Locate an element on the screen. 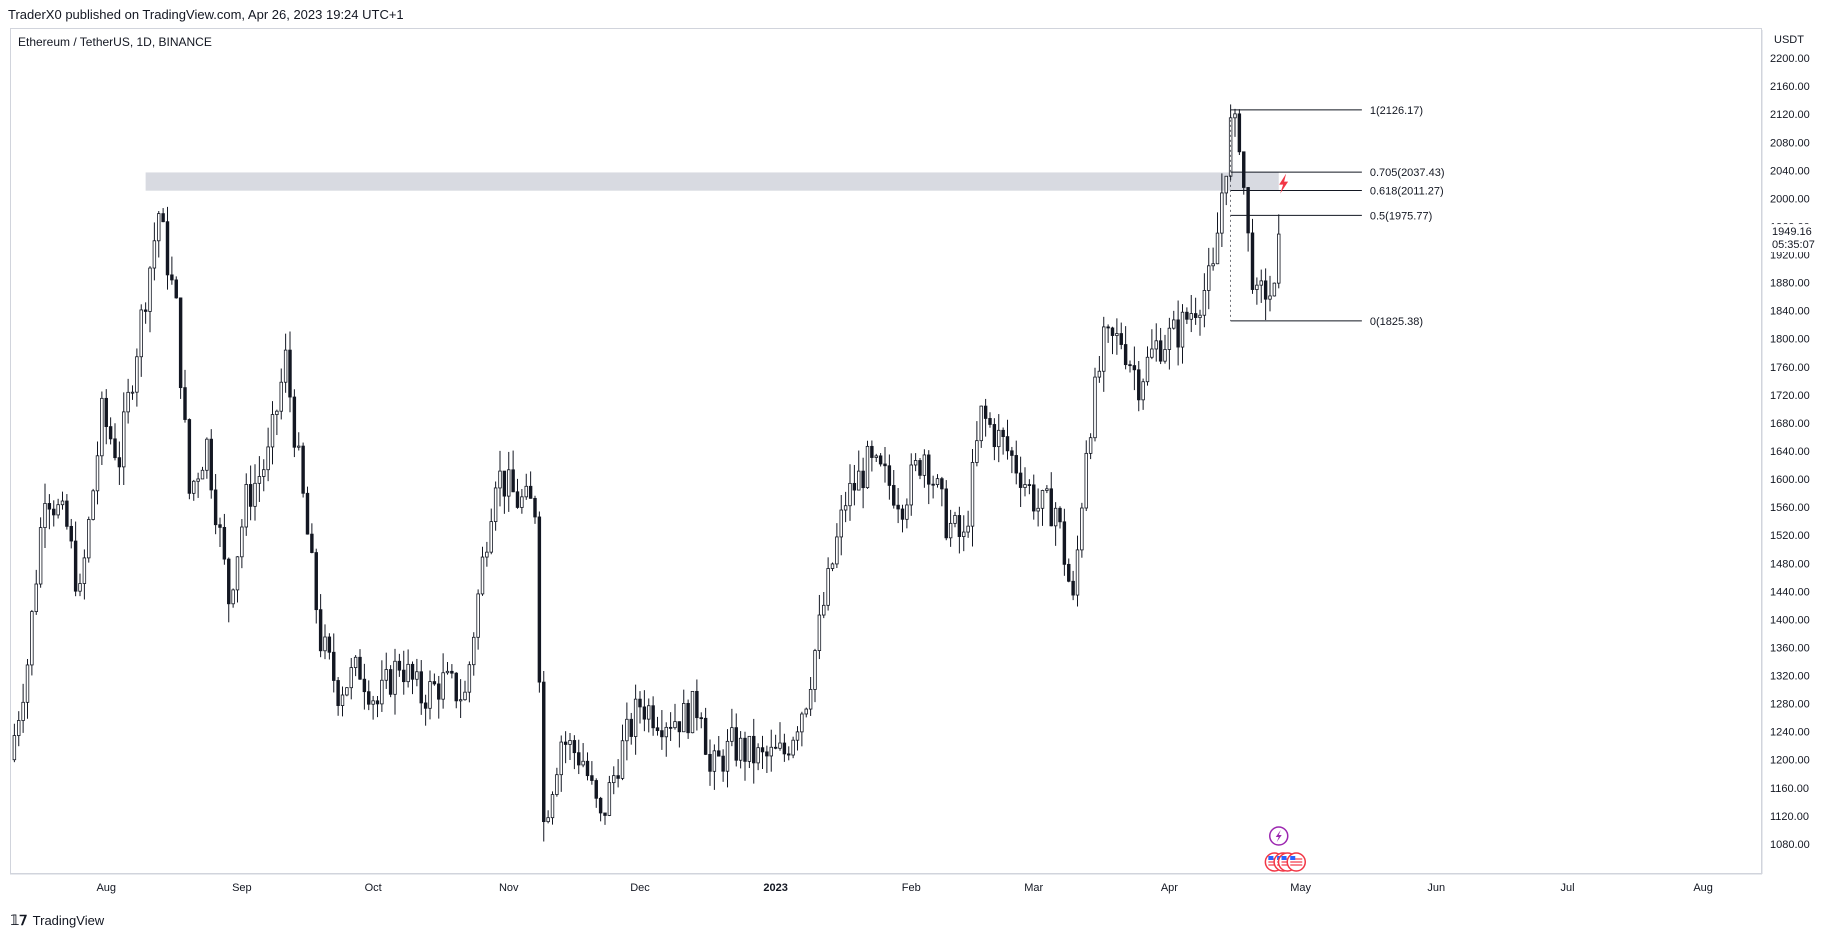 This screenshot has width=1833, height=938. footer-brand: 𝟙𝟩 TradingView is located at coordinates (57, 920).